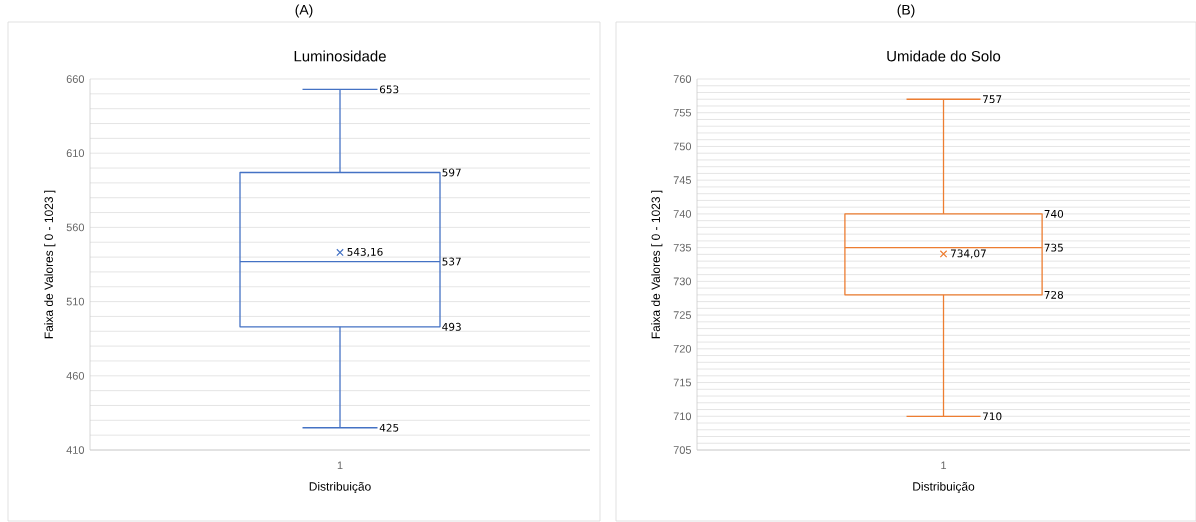  Describe the element at coordinates (682, 180) in the screenshot. I see `y-tick-label: 745` at that location.